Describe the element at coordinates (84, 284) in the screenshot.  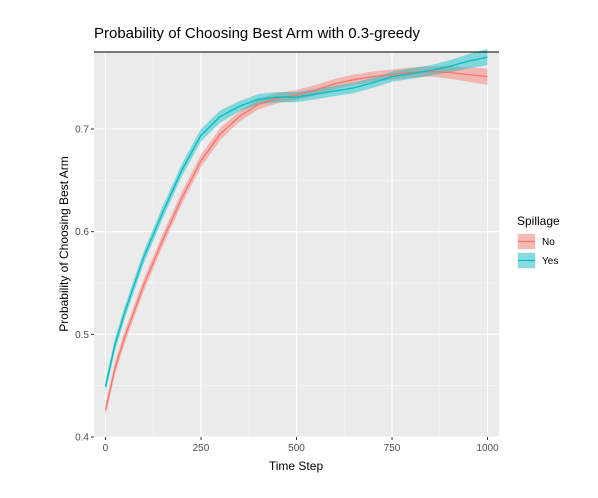
I see `y-axis-ticks: 0.4 0.5 0.6 0.7` at that location.